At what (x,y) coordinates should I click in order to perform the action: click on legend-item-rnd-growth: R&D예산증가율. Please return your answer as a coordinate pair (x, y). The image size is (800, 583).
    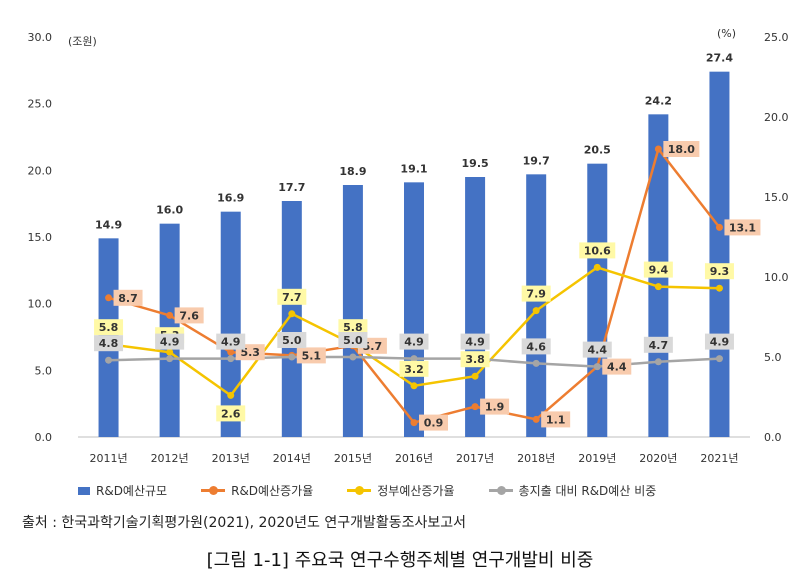
    Looking at the image, I should click on (257, 490).